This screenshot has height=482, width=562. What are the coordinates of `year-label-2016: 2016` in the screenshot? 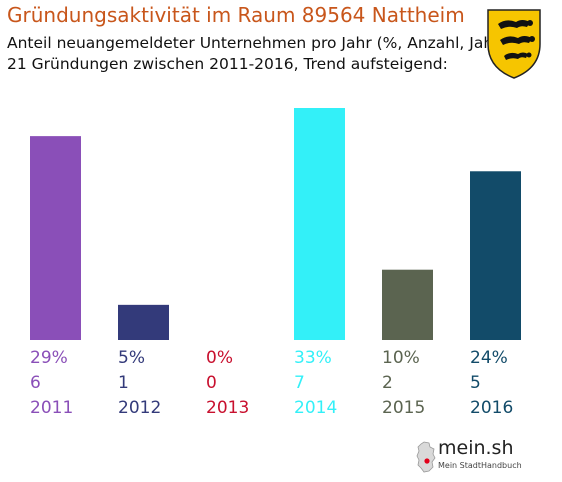 It's located at (492, 408).